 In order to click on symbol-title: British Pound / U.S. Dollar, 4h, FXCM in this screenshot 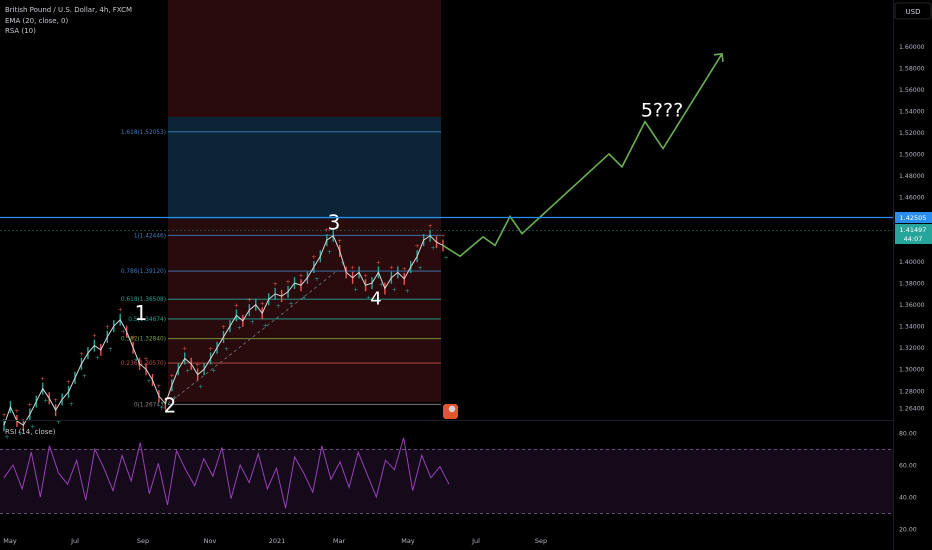, I will do `click(69, 10)`.